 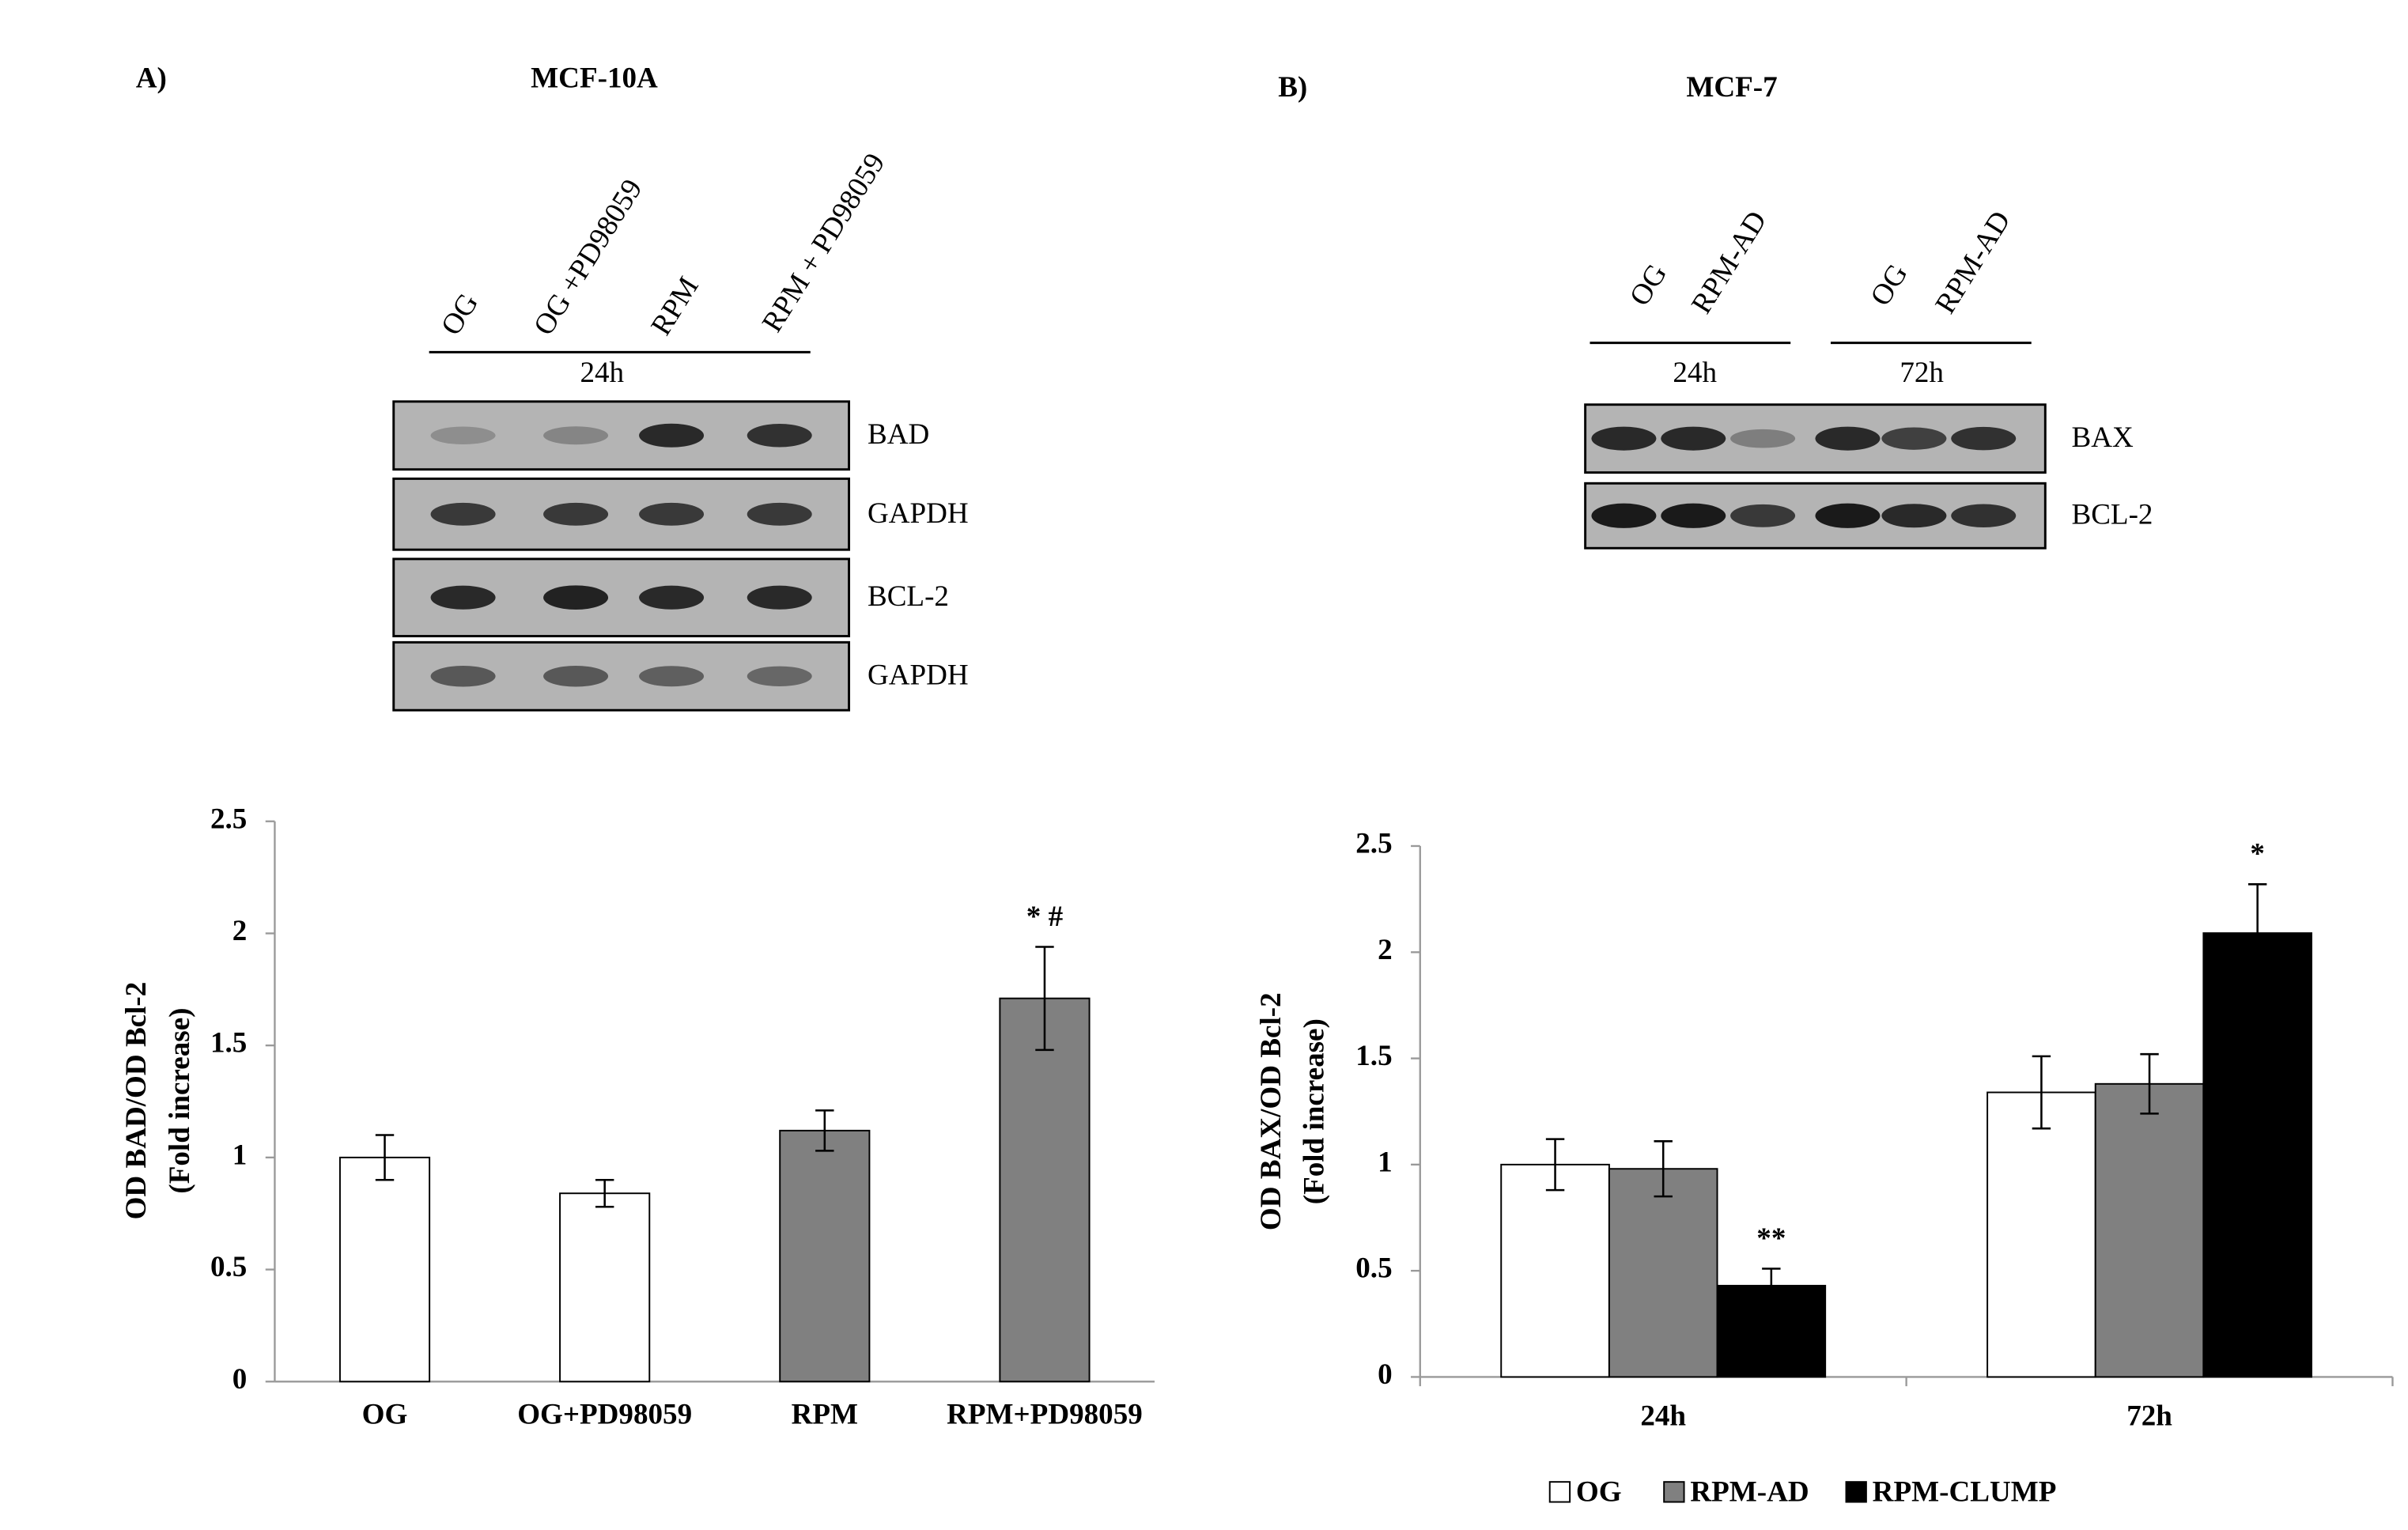 I want to click on x-tick-label: RPM, so click(x=825, y=1415).